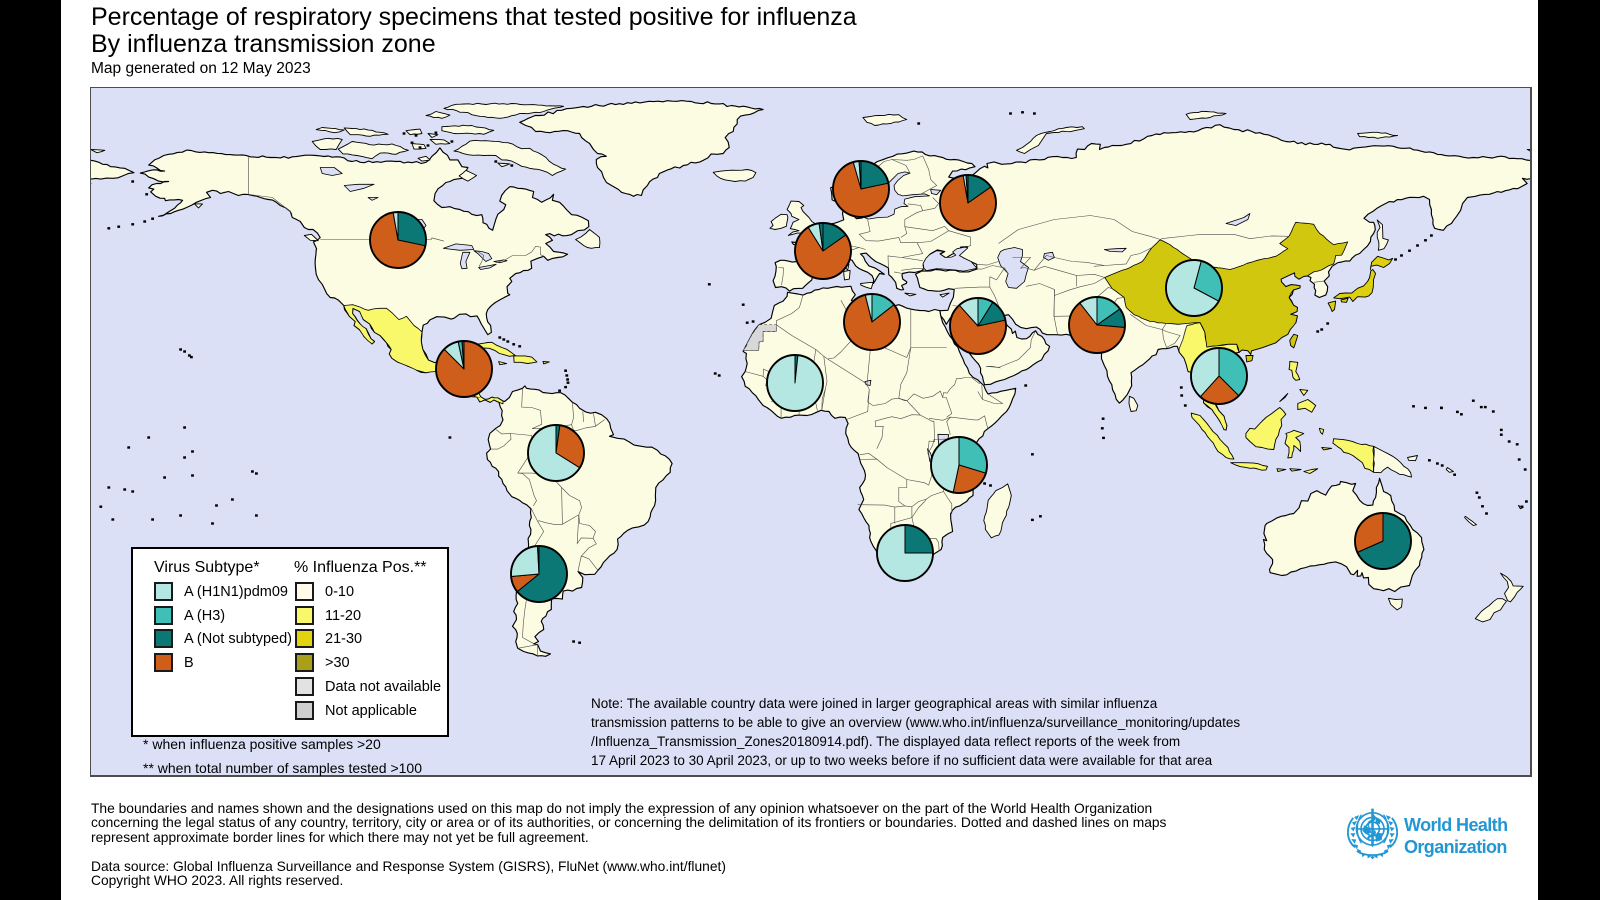 This screenshot has width=1600, height=900. What do you see at coordinates (1455, 825) in the screenshot?
I see `svg-text: World Health` at bounding box center [1455, 825].